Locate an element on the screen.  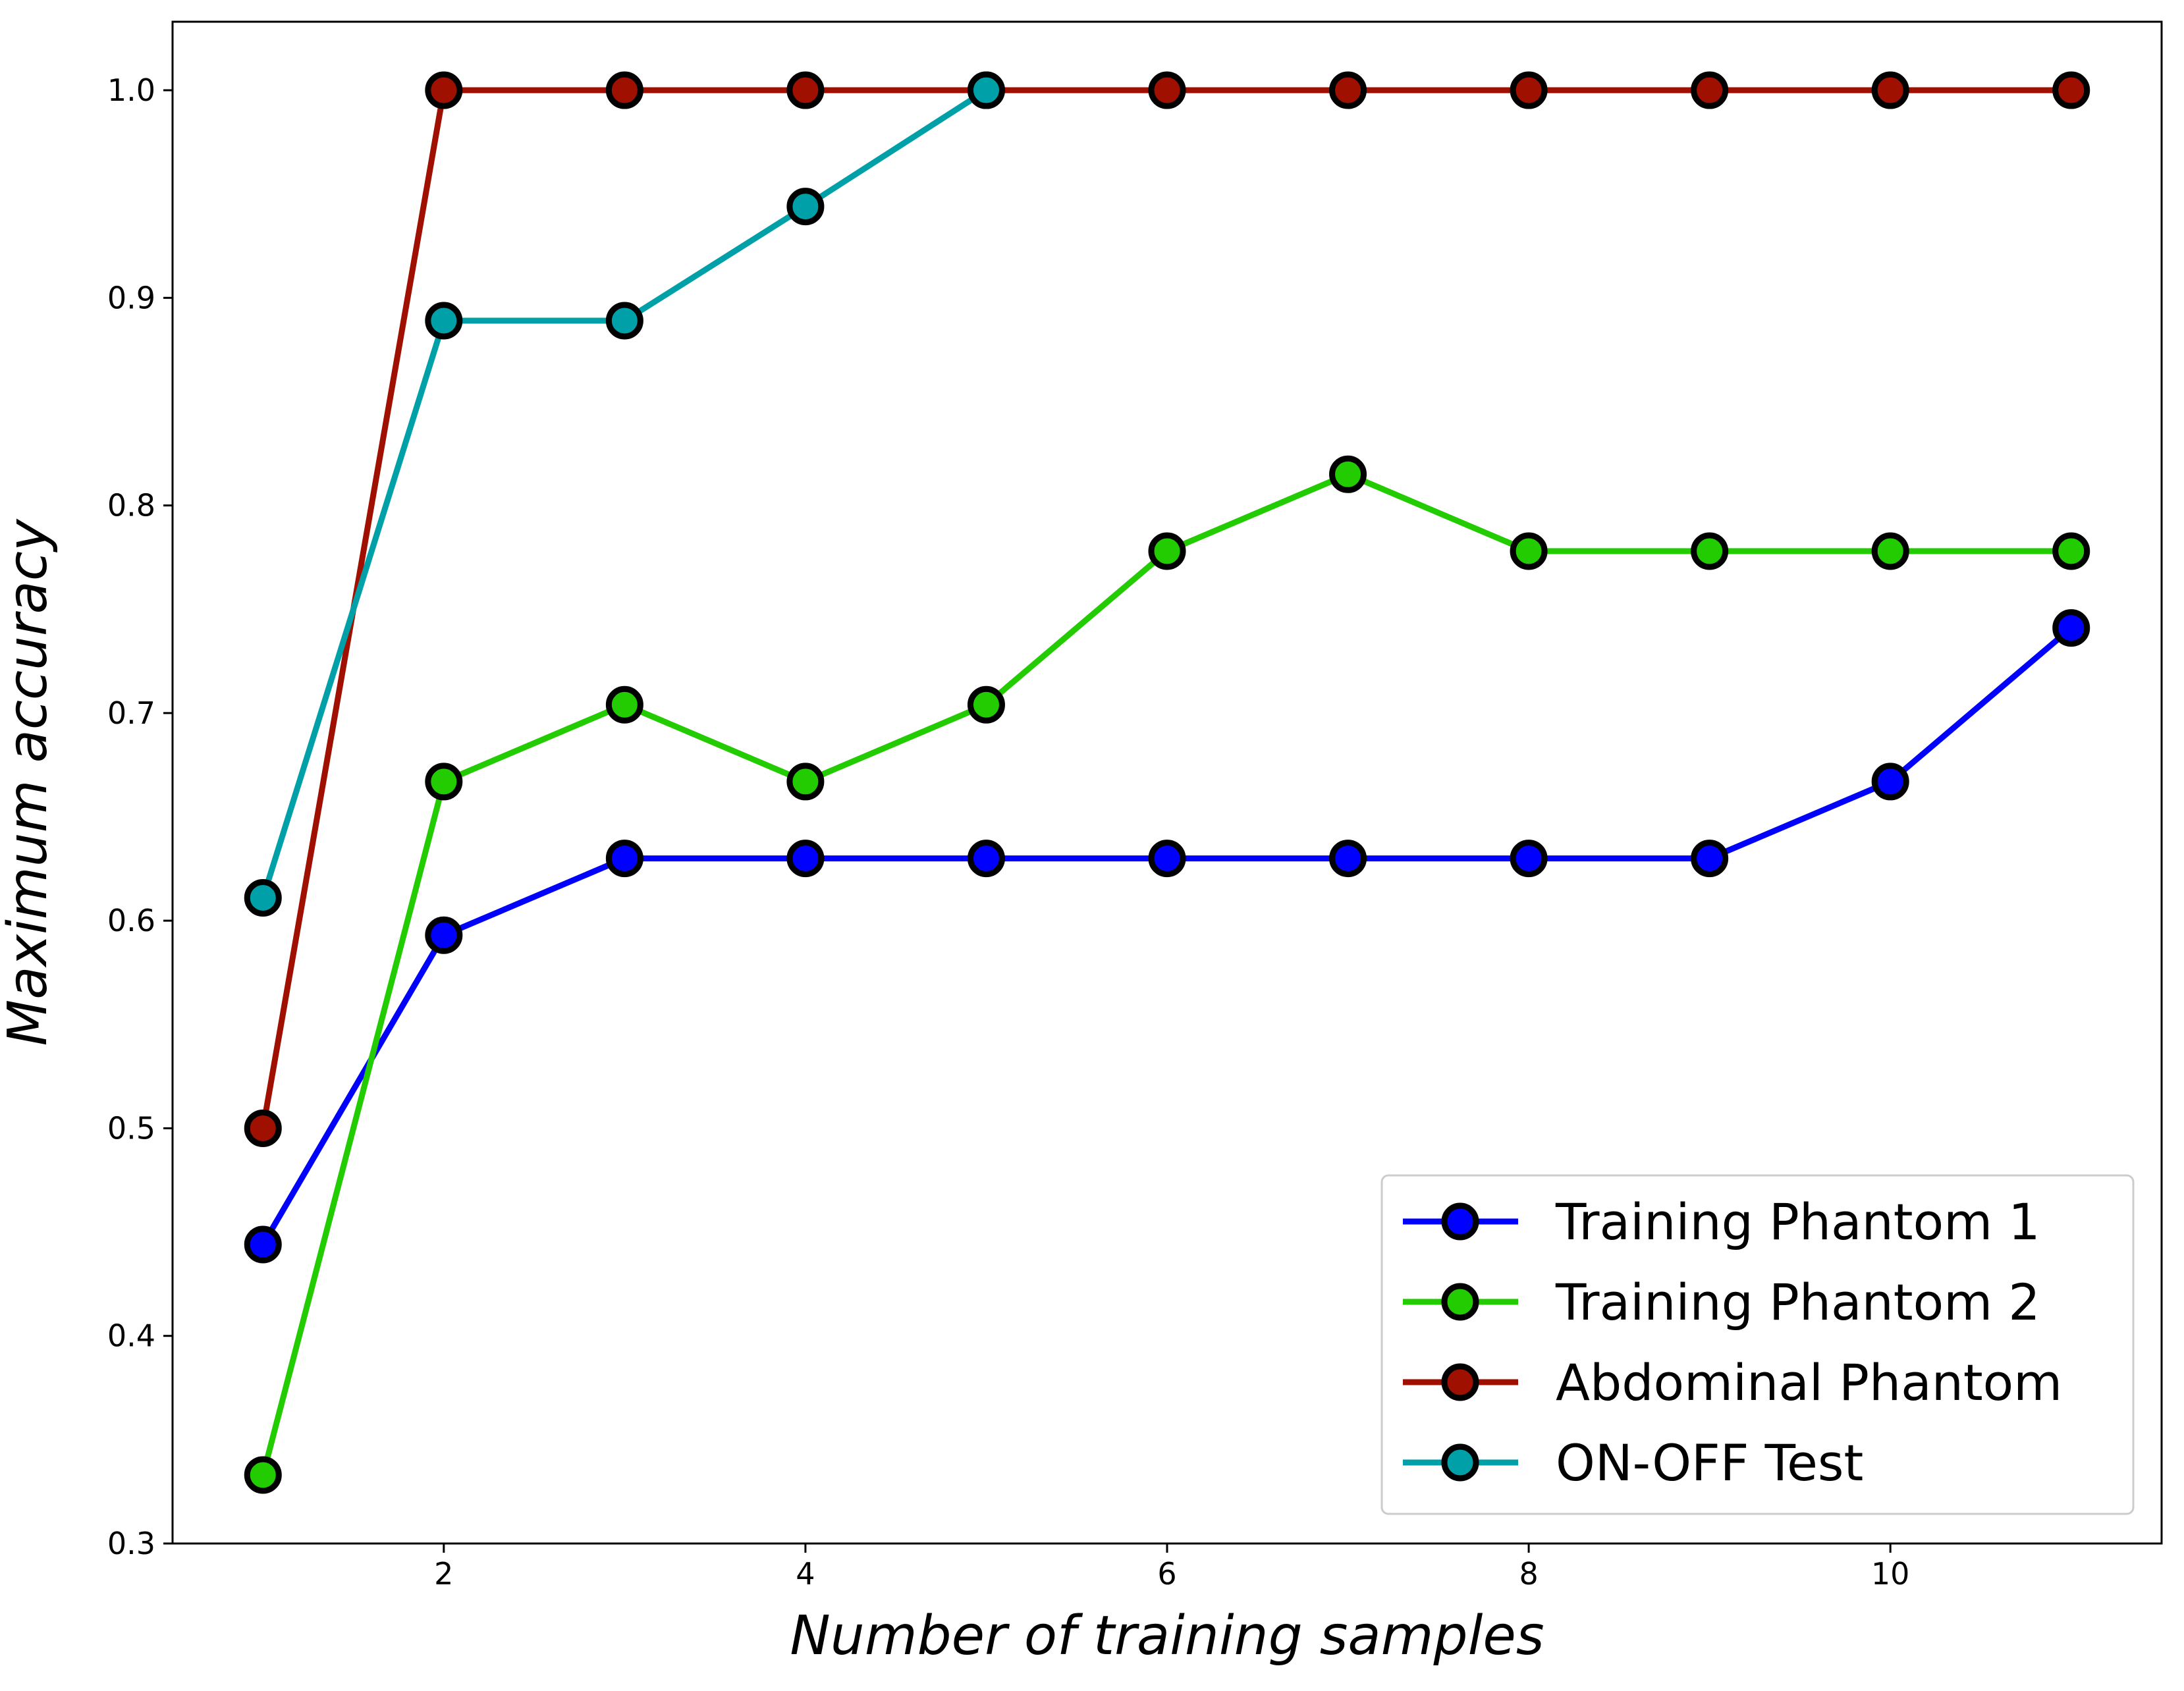
x-tick-label: 2 is located at coordinates (443, 1574).